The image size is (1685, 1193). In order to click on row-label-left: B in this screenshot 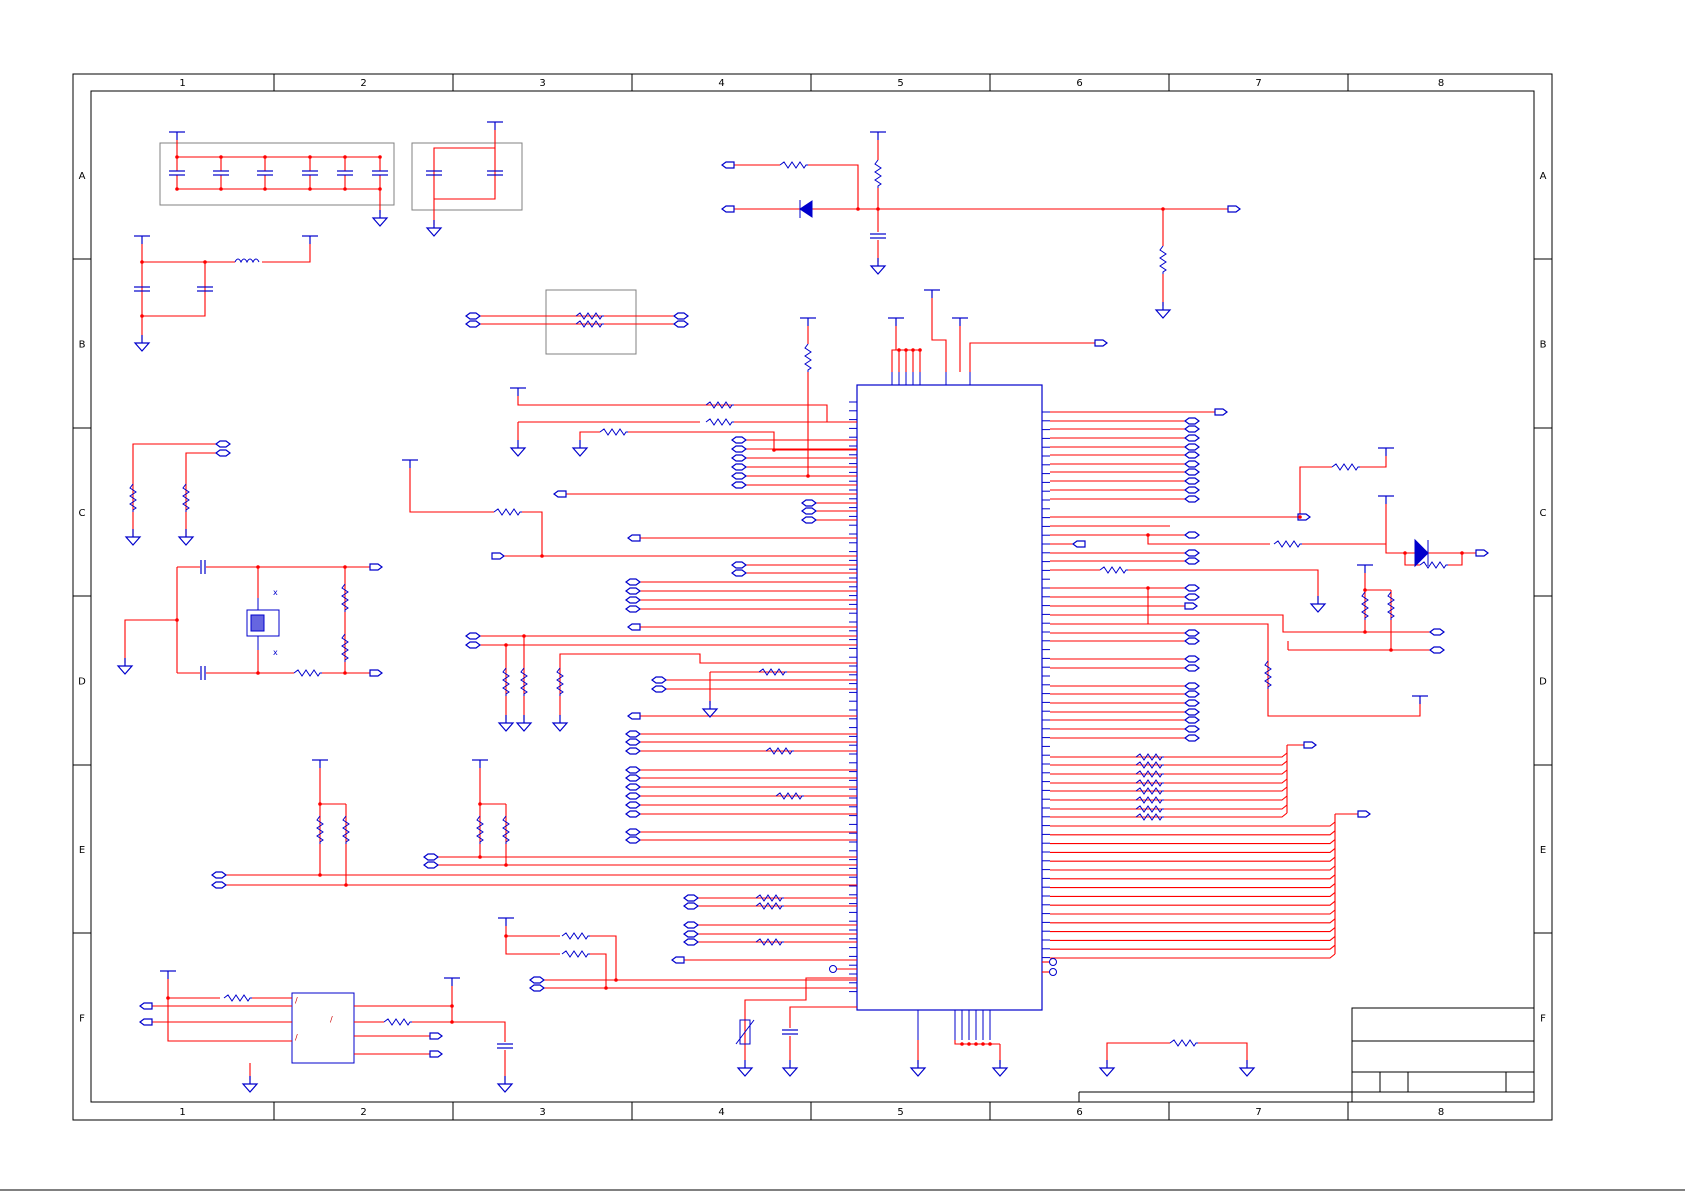, I will do `click(82, 345)`.